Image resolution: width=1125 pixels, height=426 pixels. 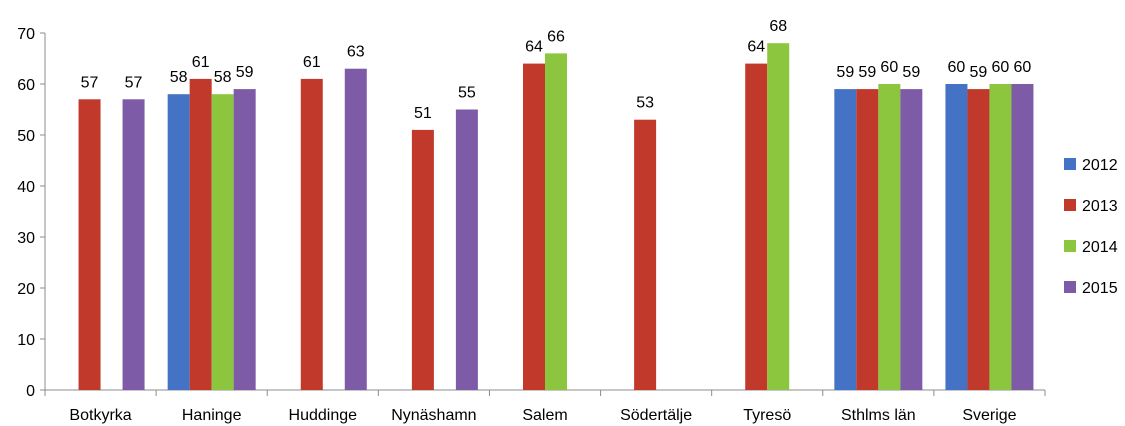 I want to click on x-tick-label: Södertälje, so click(x=656, y=415).